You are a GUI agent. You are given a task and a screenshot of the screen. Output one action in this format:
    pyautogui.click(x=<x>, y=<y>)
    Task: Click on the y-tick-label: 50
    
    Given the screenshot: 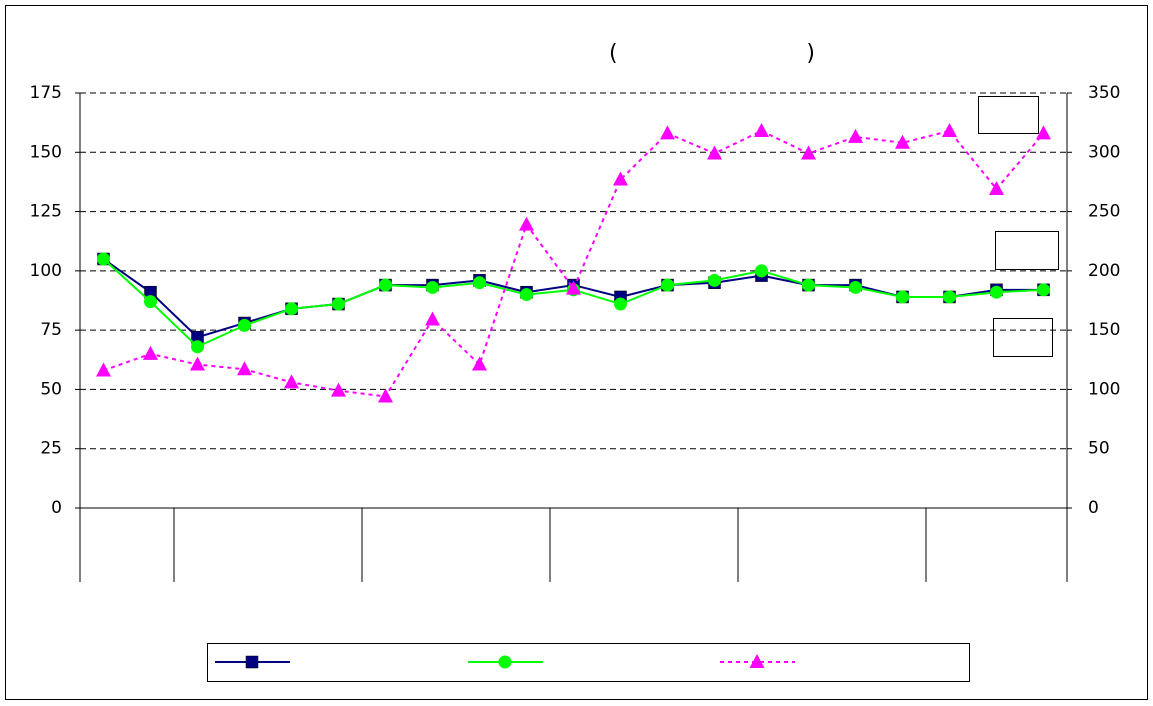 What is the action you would take?
    pyautogui.click(x=51, y=389)
    